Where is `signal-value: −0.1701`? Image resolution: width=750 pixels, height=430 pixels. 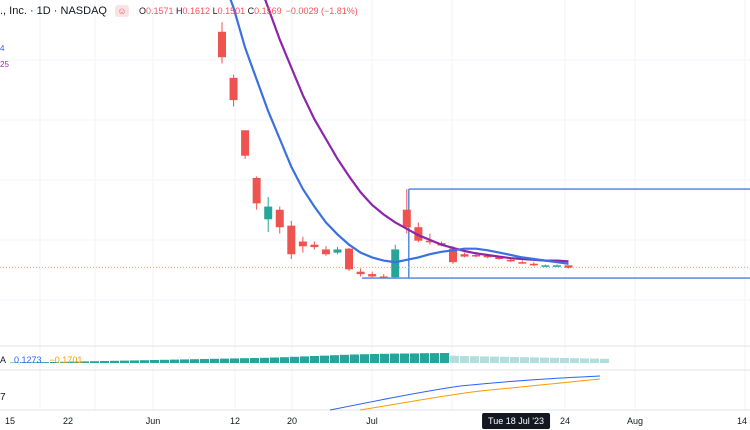
signal-value: −0.1701 is located at coordinates (66, 360).